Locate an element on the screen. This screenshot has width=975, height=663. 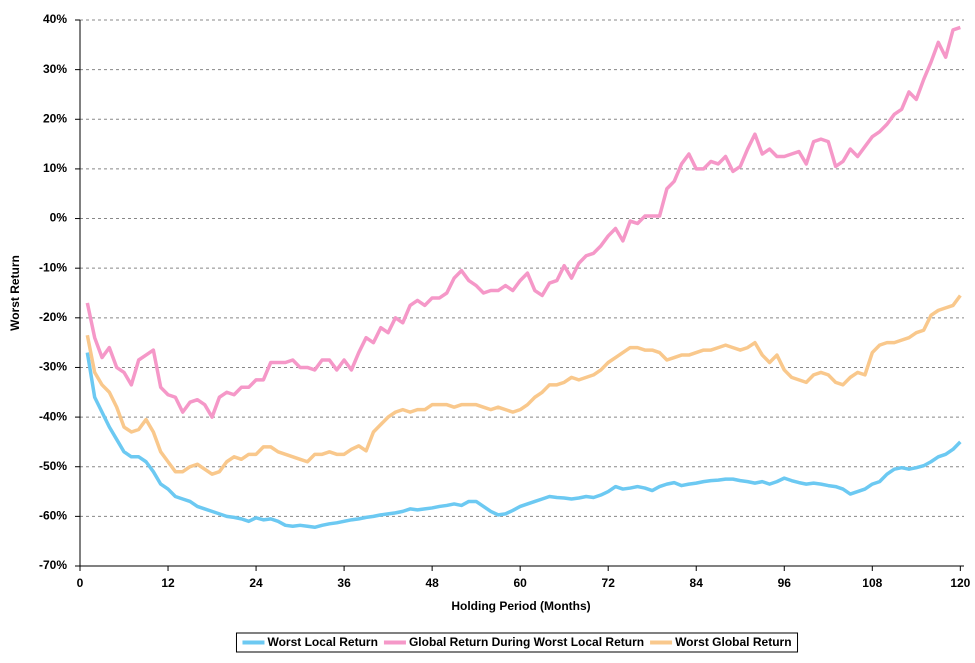
x-tick-label: 96 is located at coordinates (785, 583).